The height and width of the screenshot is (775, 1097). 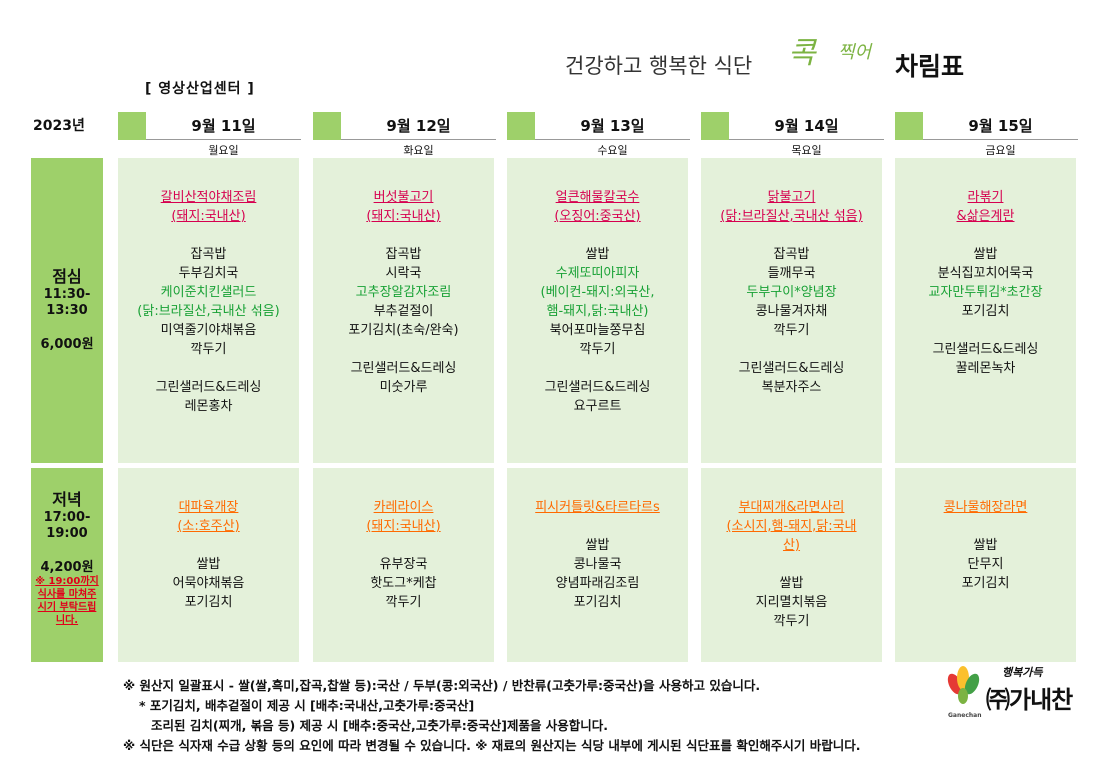 I want to click on main-dish: 닭불고기, so click(x=791, y=197).